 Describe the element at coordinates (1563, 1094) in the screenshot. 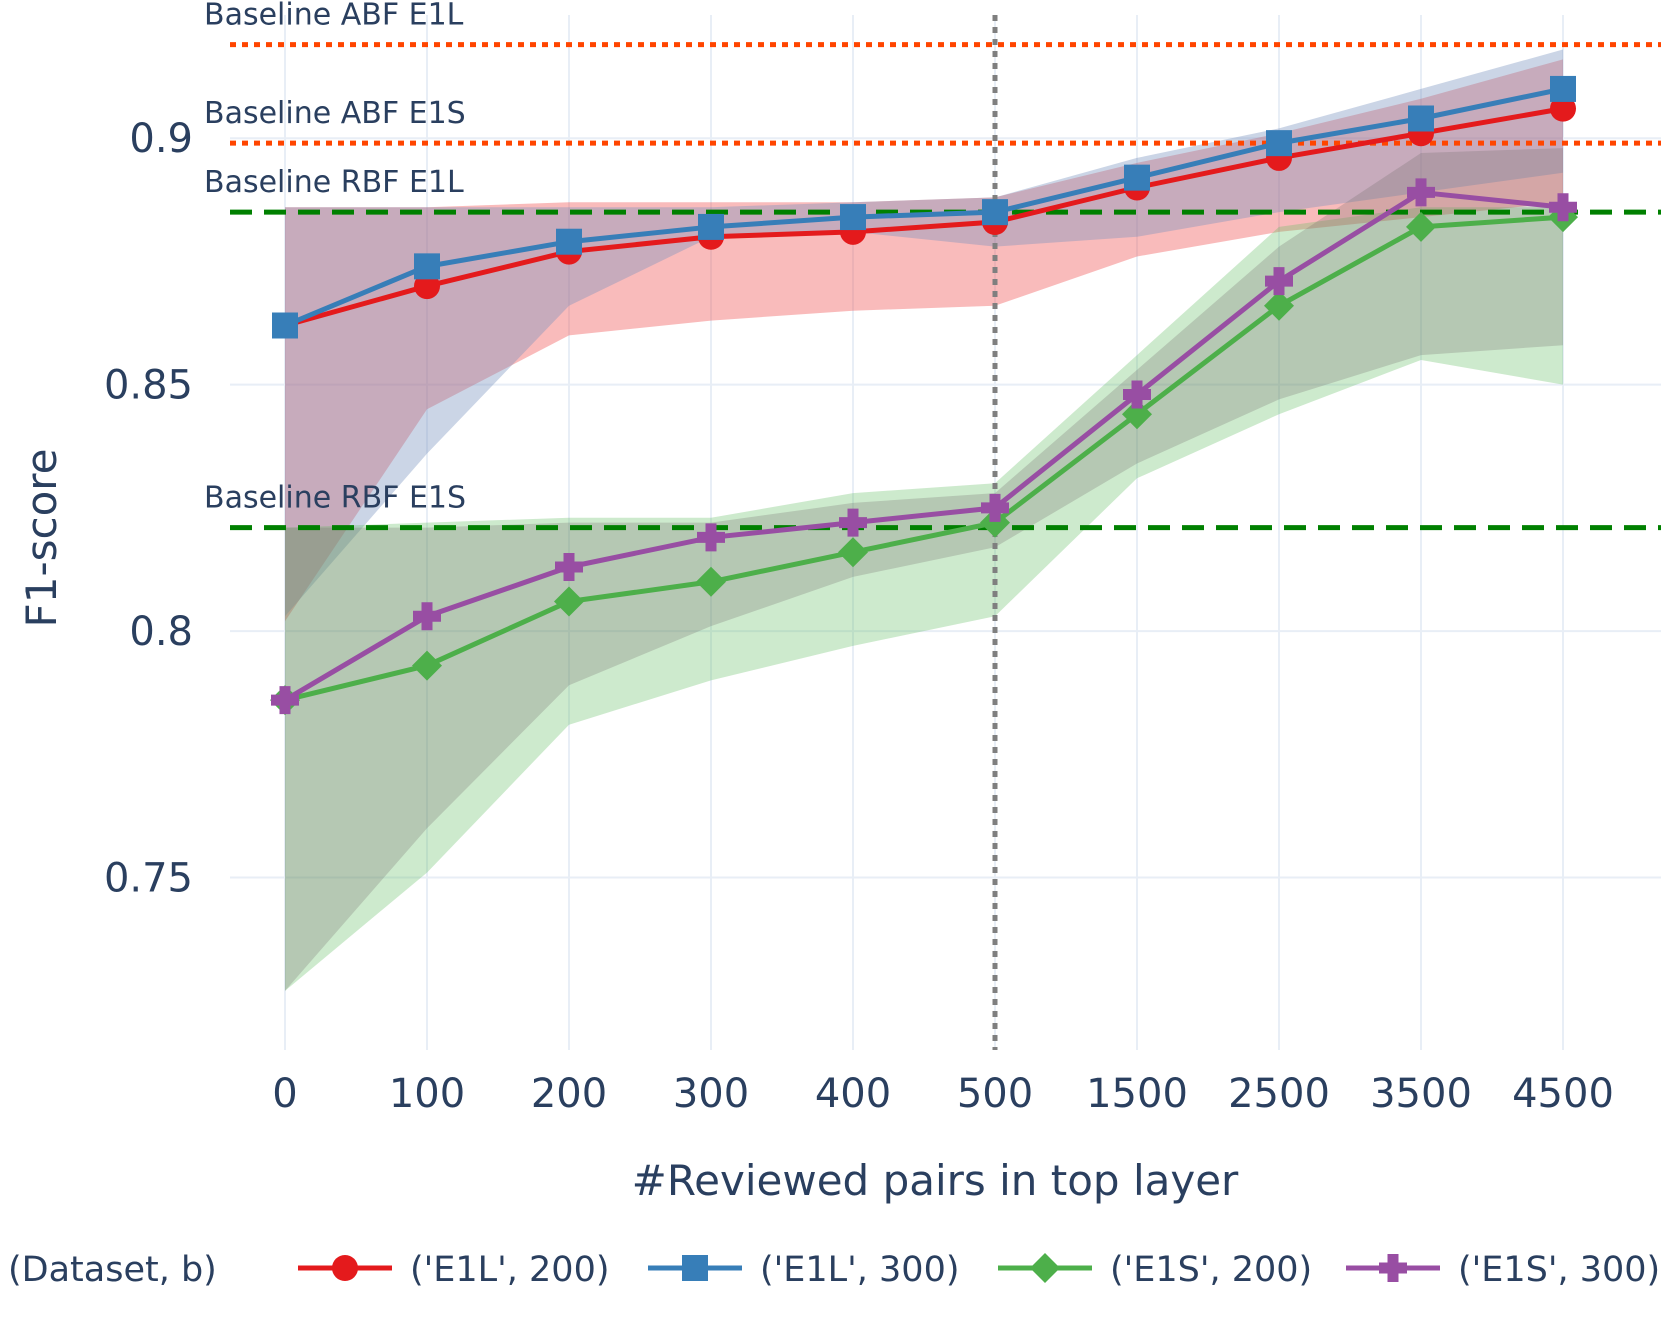

I see `x-tick-label: 4500` at that location.